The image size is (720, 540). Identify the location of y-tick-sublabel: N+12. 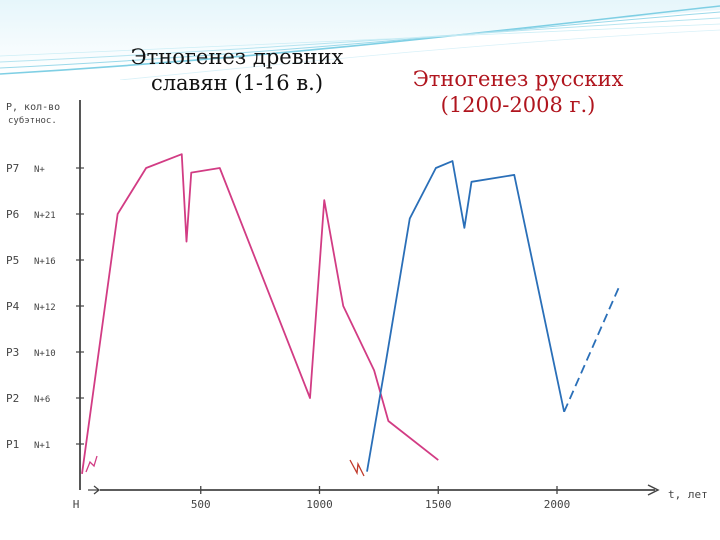
(45, 308).